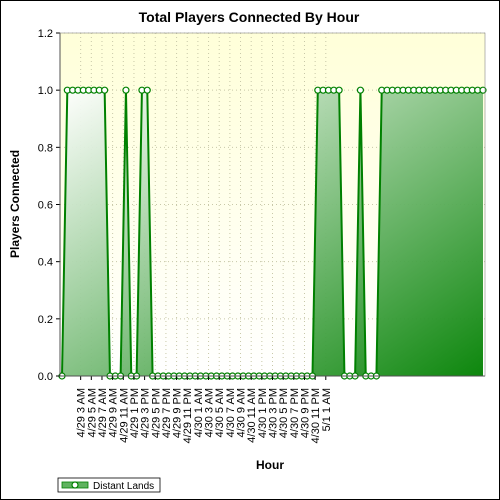  I want to click on chart-title: Total Players Connected By Hour, so click(249, 17).